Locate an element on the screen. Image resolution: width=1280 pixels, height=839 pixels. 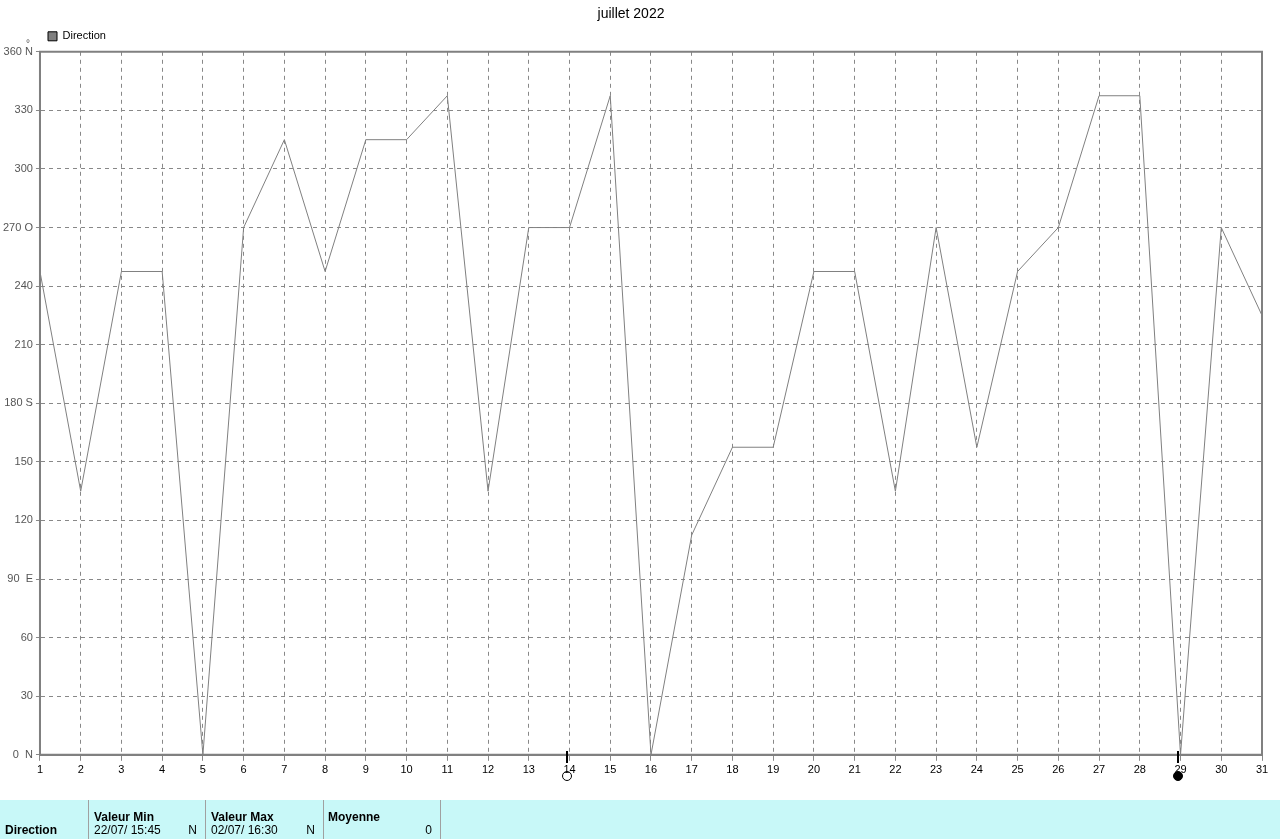
x-tick-label: 12 is located at coordinates (488, 769).